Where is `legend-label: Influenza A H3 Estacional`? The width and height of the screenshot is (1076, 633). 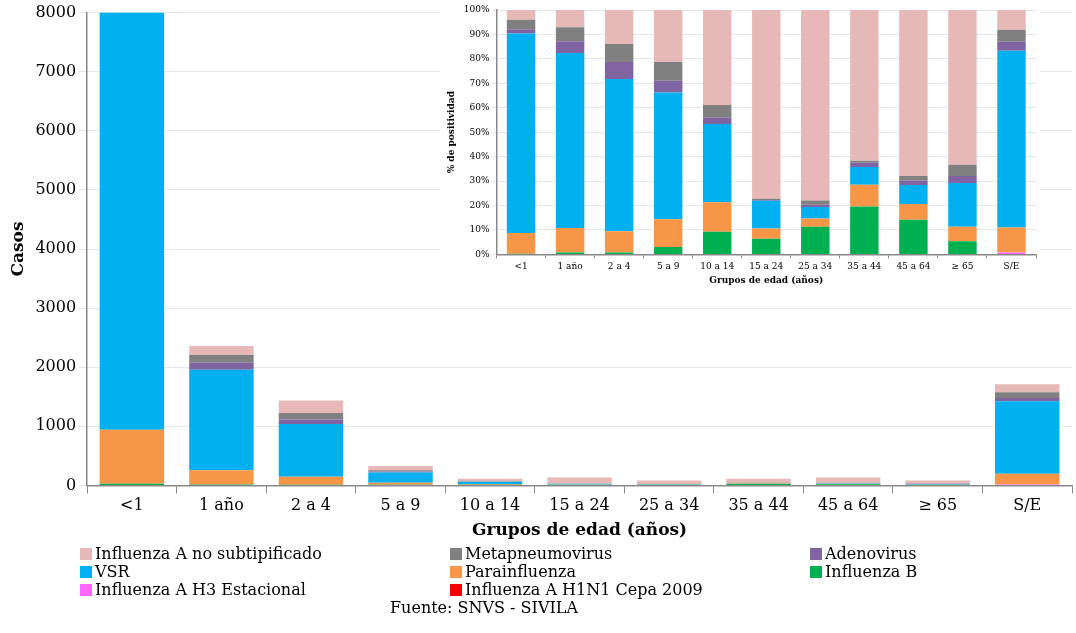
legend-label: Influenza A H3 Estacional is located at coordinates (200, 589).